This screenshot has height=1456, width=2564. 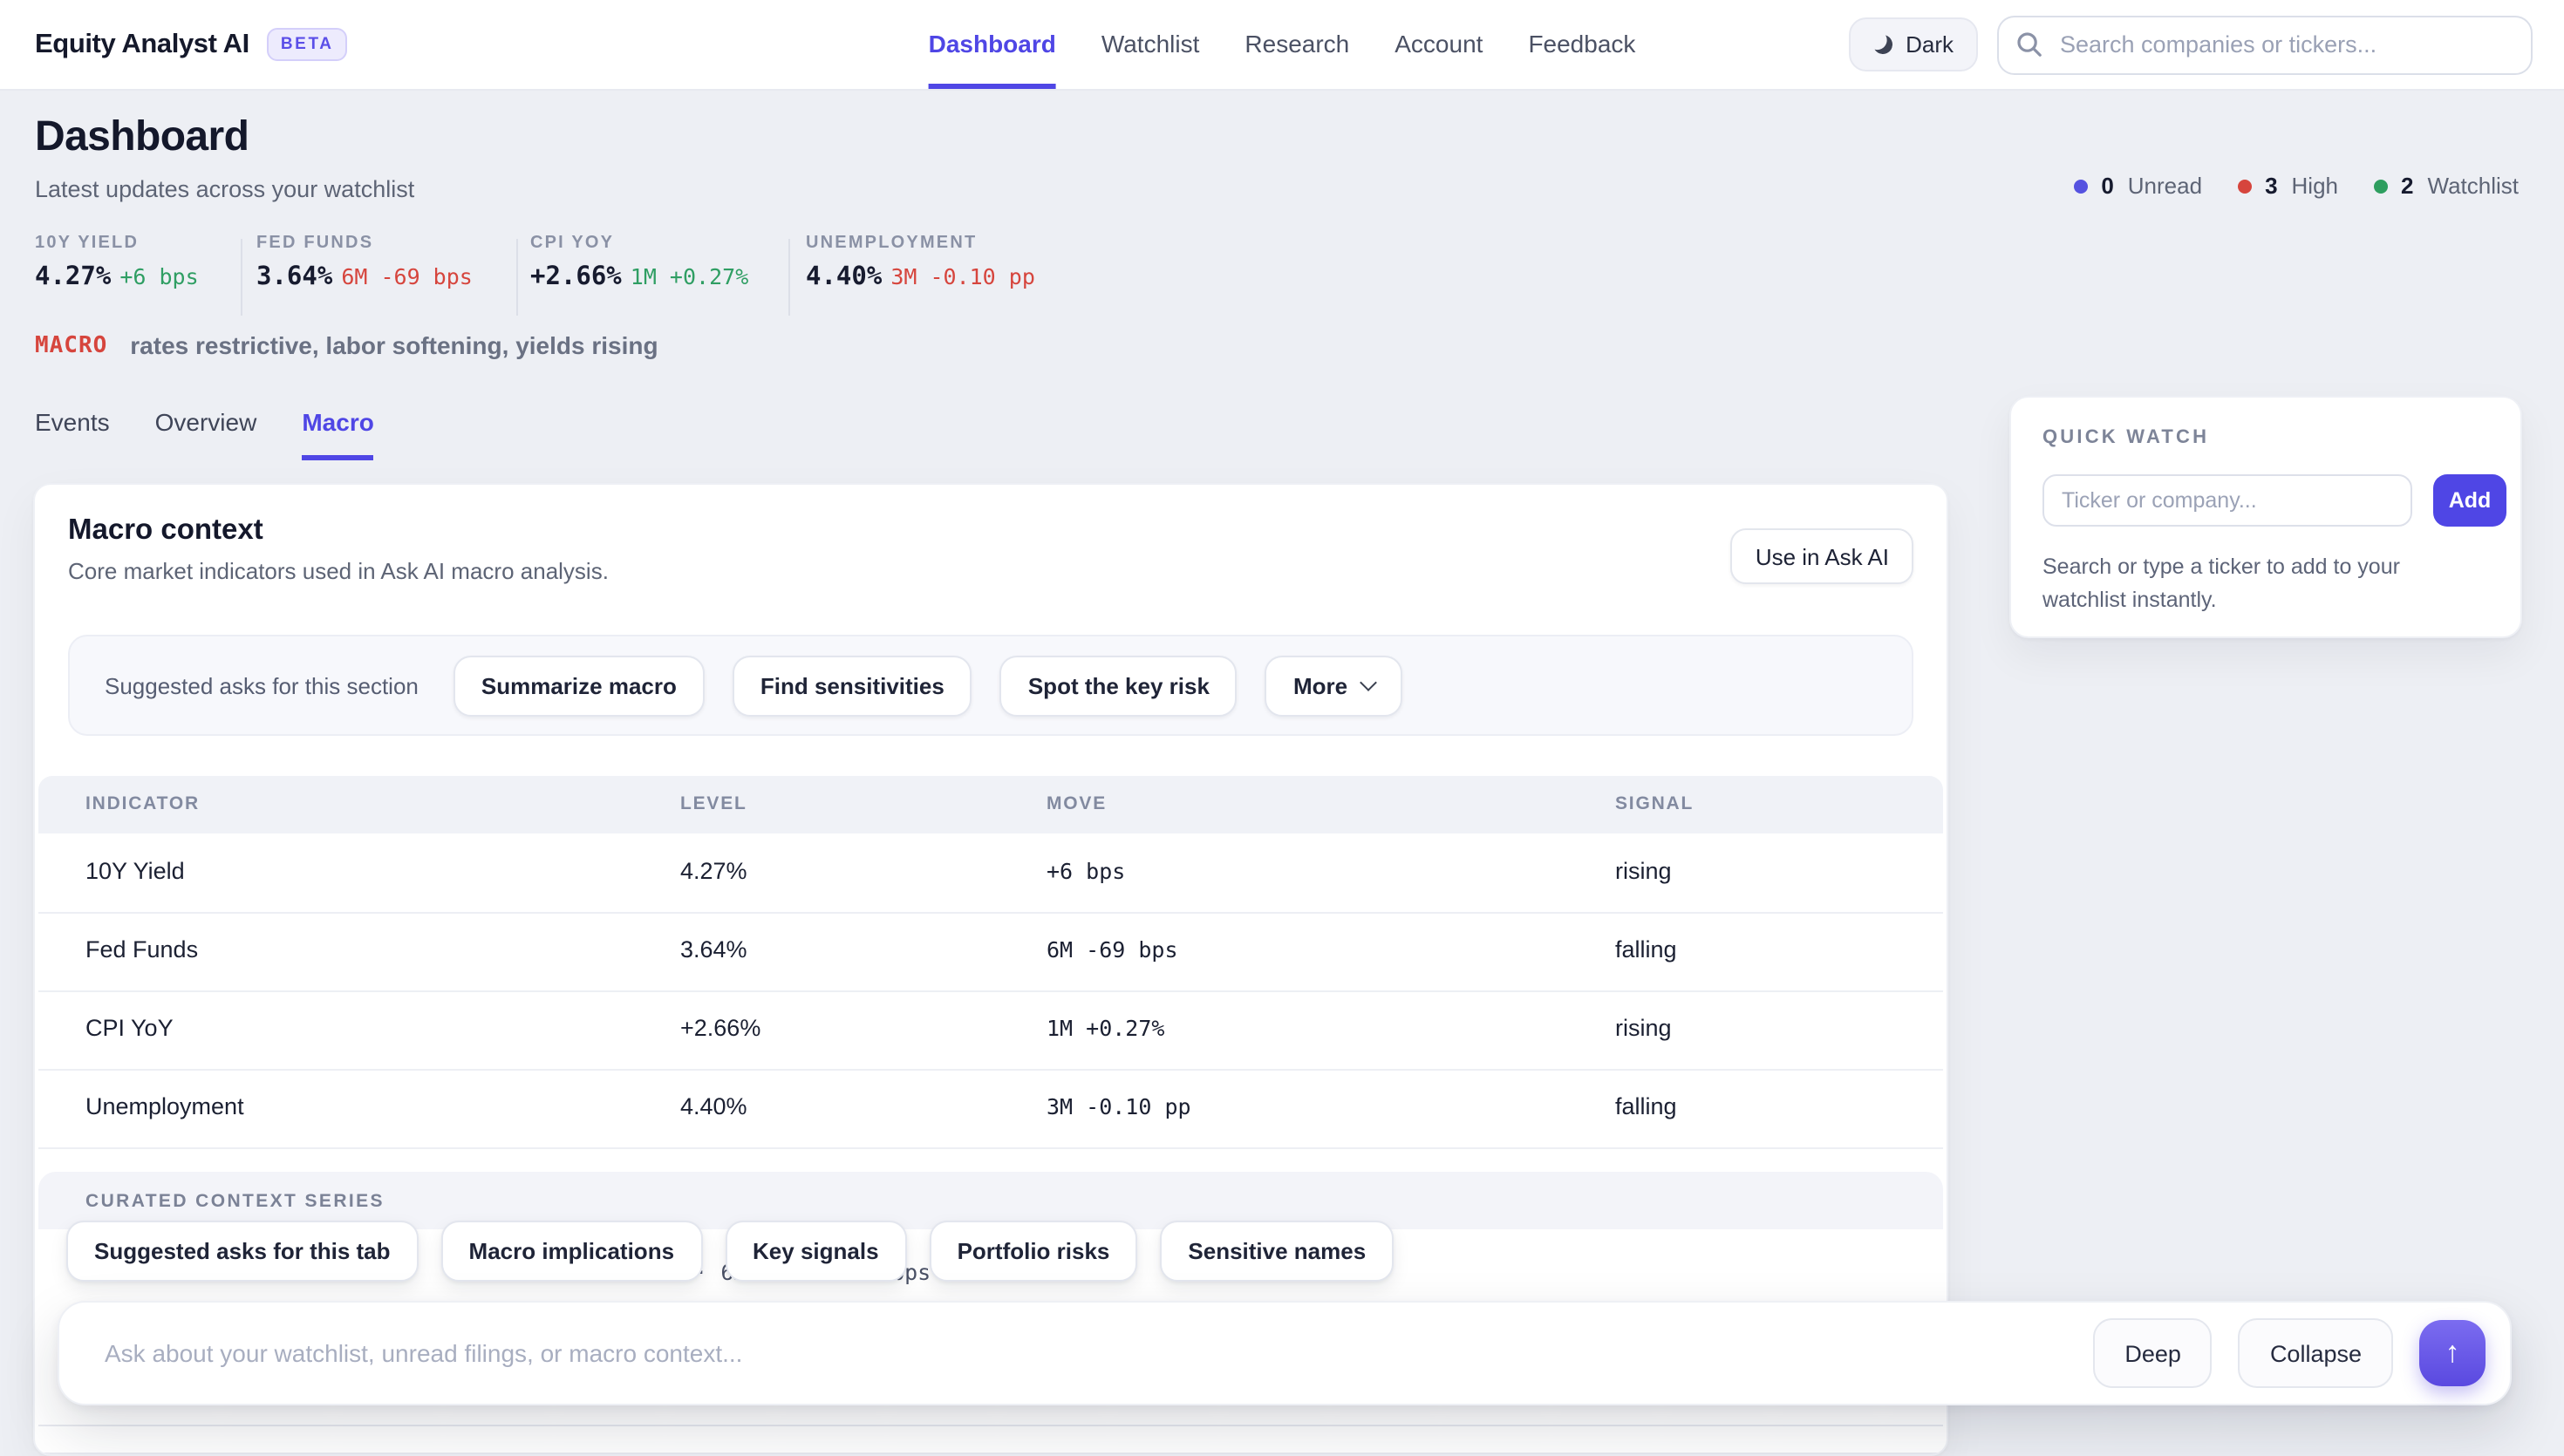 I want to click on search-input, so click(x=2284, y=44).